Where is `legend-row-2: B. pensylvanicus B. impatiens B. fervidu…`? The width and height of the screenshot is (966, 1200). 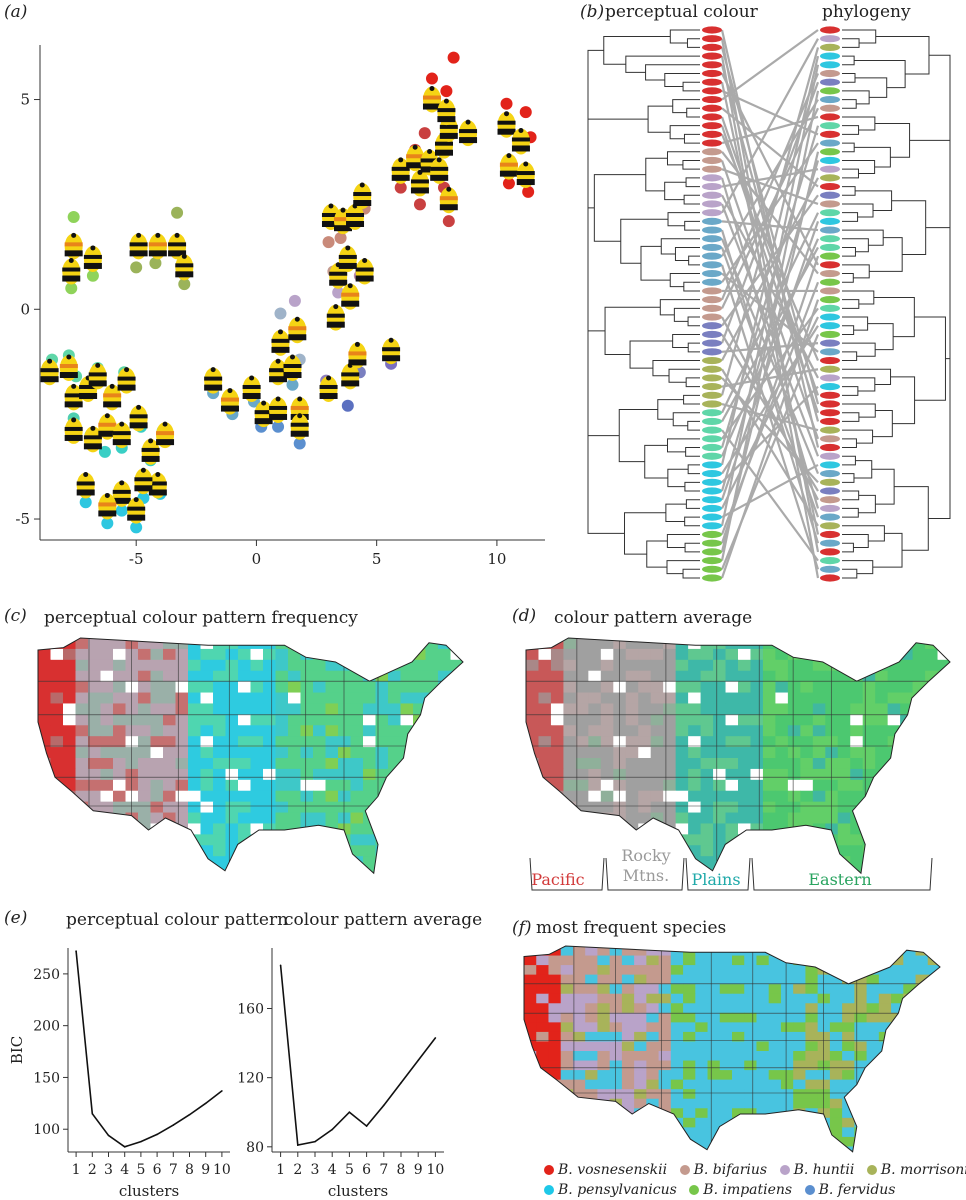 legend-row-2: B. pensylvanicus B. impatiens B. fervidu… is located at coordinates (715, 1190).